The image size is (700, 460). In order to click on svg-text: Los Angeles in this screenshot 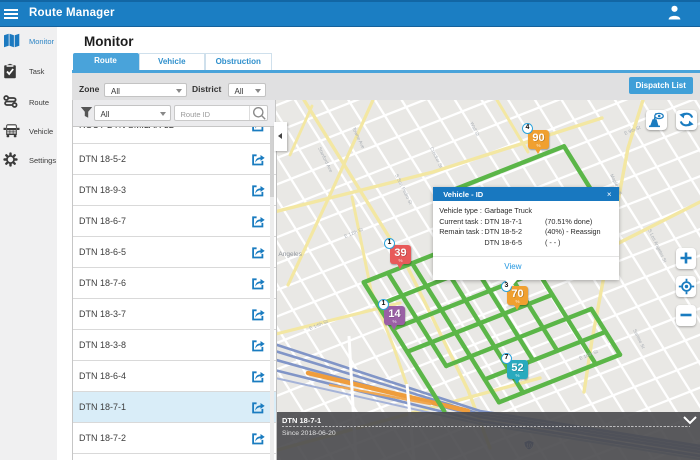, I will do `click(289, 254)`.